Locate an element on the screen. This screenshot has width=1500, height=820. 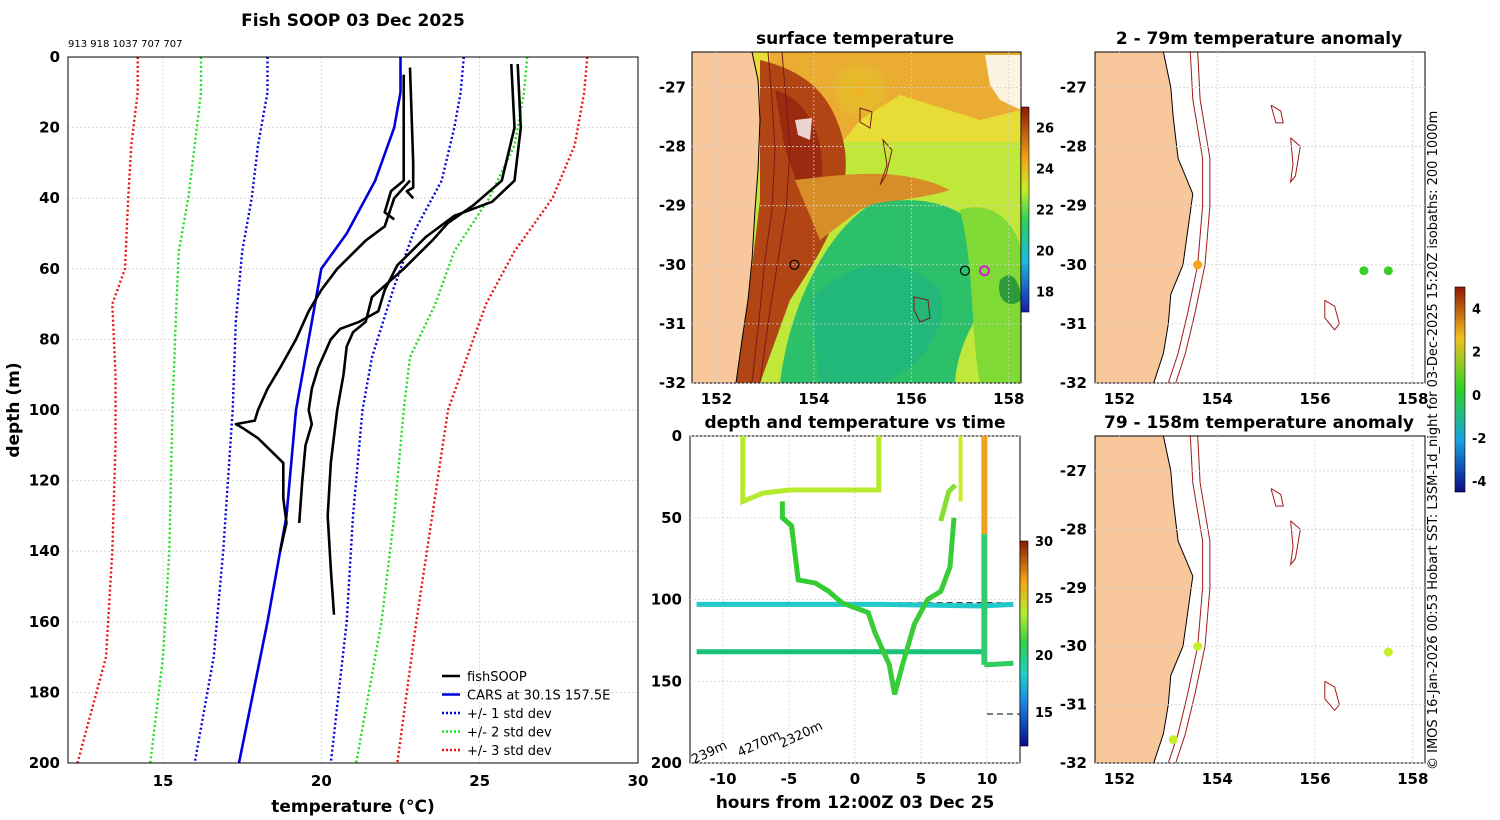
anomaly-shallow-xtick-label: 156 is located at coordinates (1314, 399).